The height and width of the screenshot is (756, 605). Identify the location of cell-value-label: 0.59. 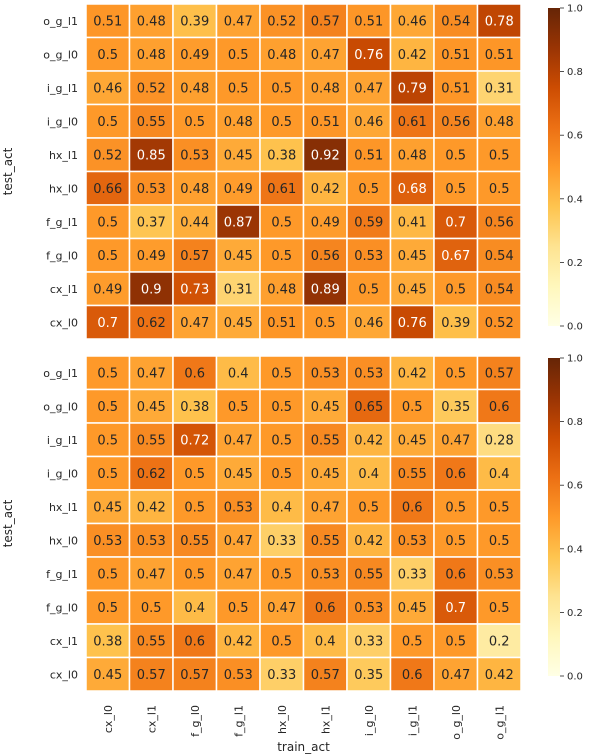
(368, 222).